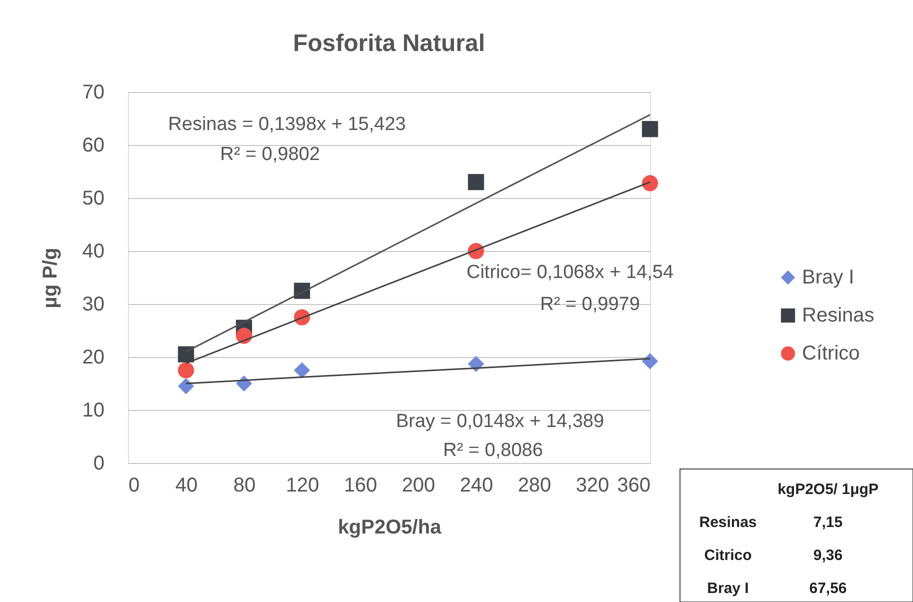 The width and height of the screenshot is (913, 602). What do you see at coordinates (831, 353) in the screenshot?
I see `legend-label: Cítrico` at bounding box center [831, 353].